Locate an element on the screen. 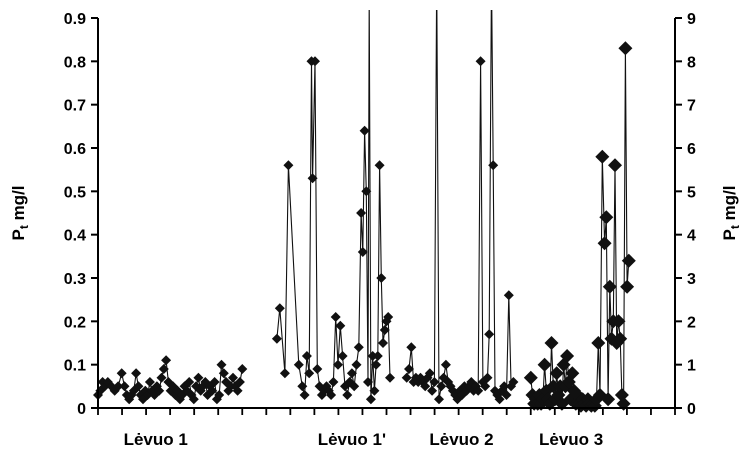  y-right-tick-label: 1 is located at coordinates (691, 366).